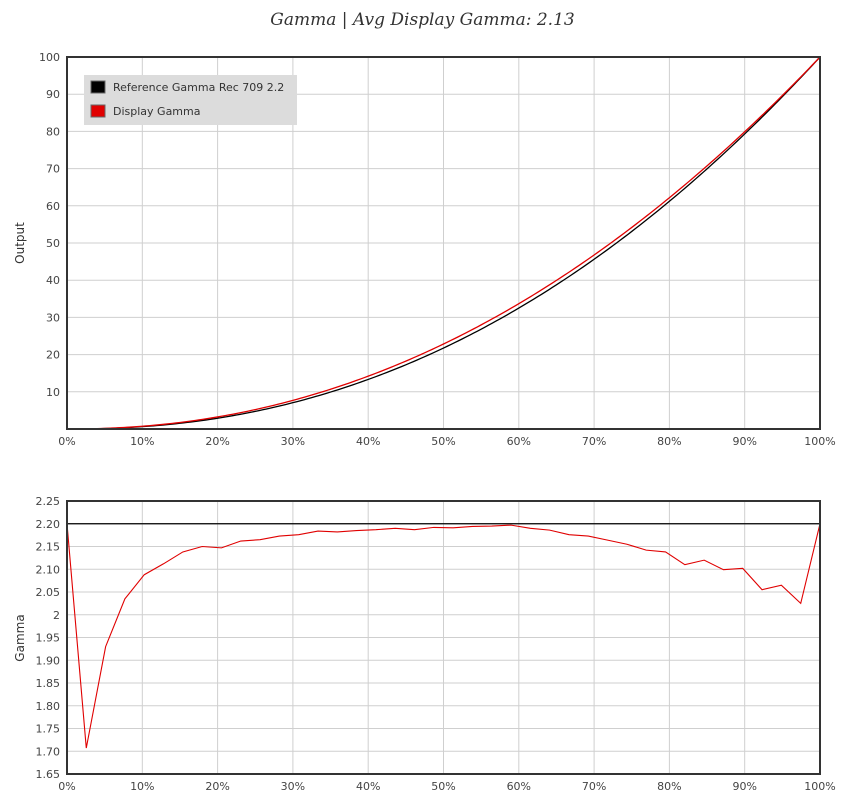  I want to click on bottom-x-tick-label: 30%, so click(293, 786).